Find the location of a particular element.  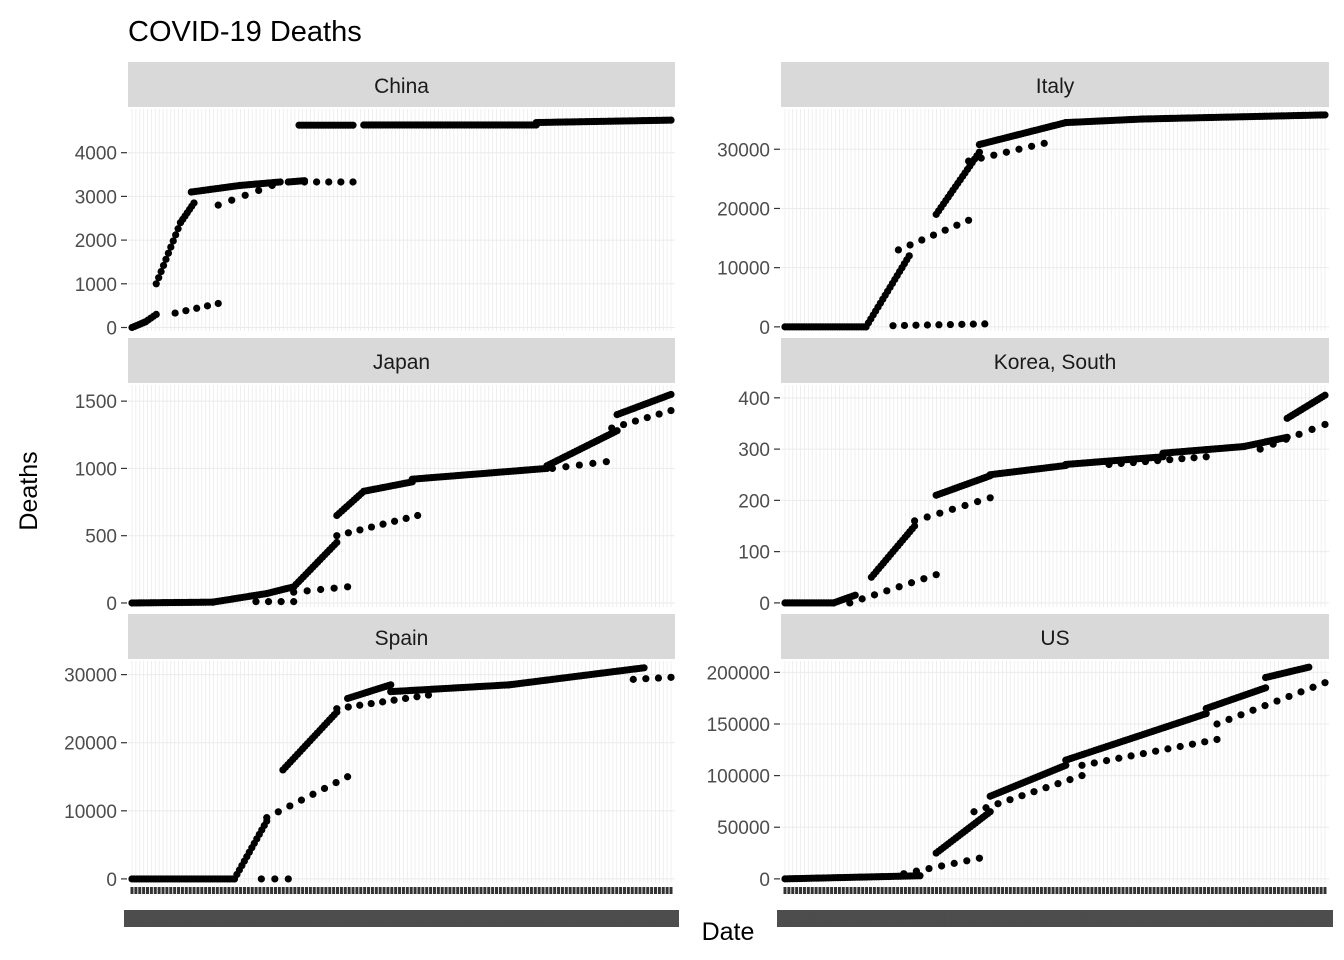

x-ticks-spain is located at coordinates (401, 907).